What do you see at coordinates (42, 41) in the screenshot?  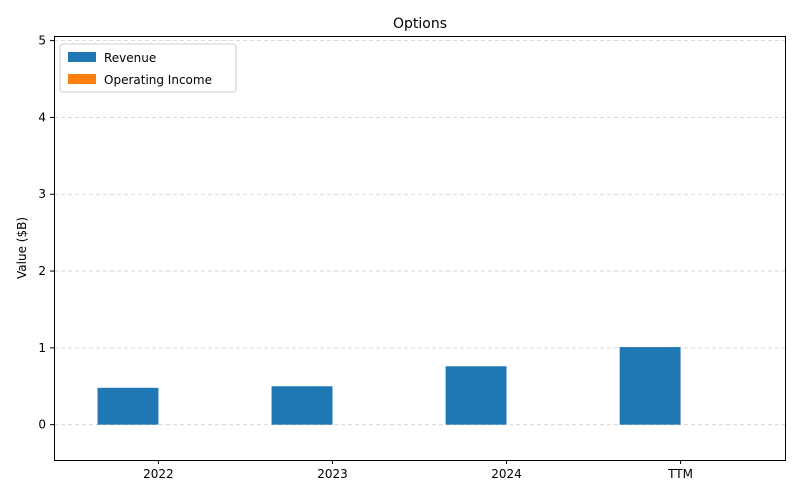 I see `y-tick-label: 5` at bounding box center [42, 41].